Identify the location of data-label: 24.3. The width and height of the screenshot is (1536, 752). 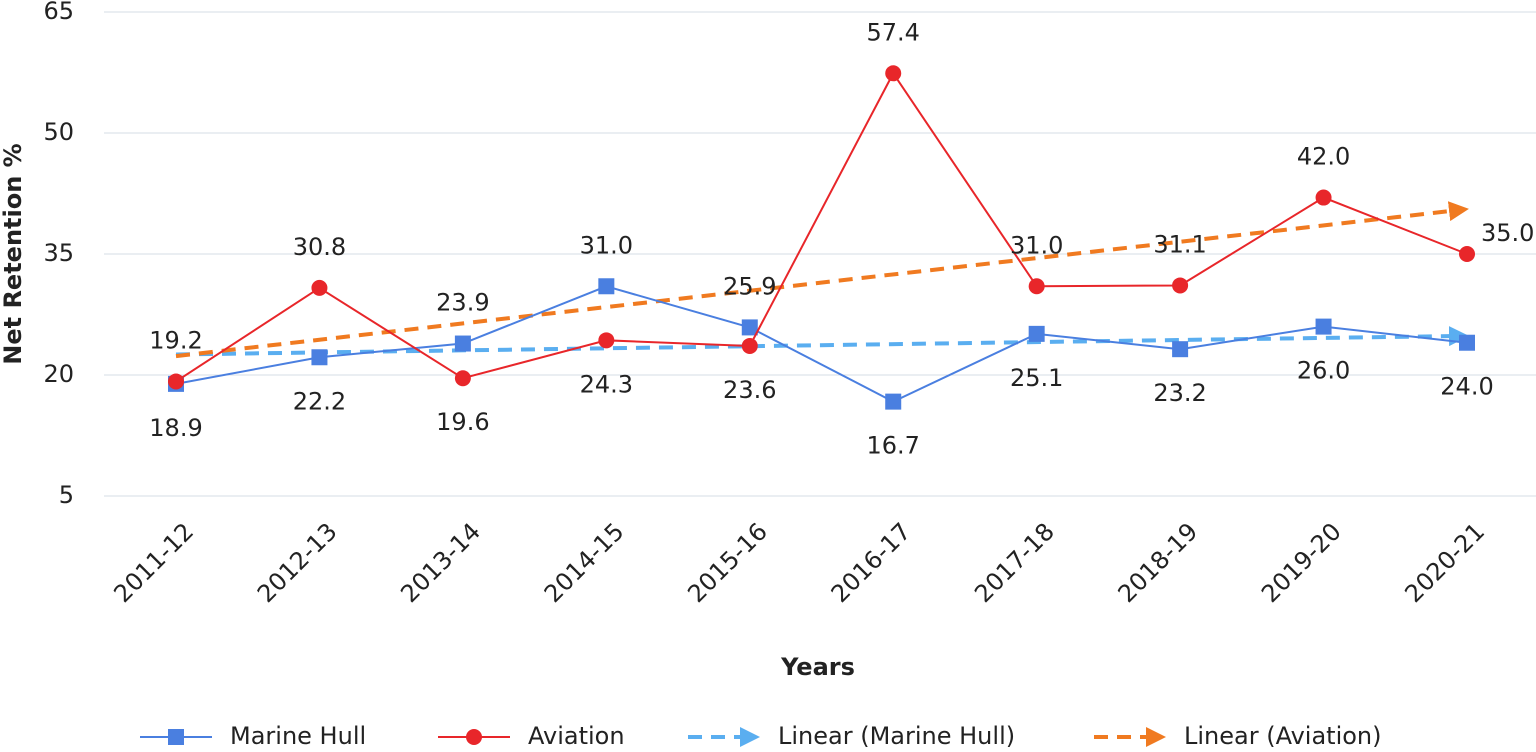
(606, 384).